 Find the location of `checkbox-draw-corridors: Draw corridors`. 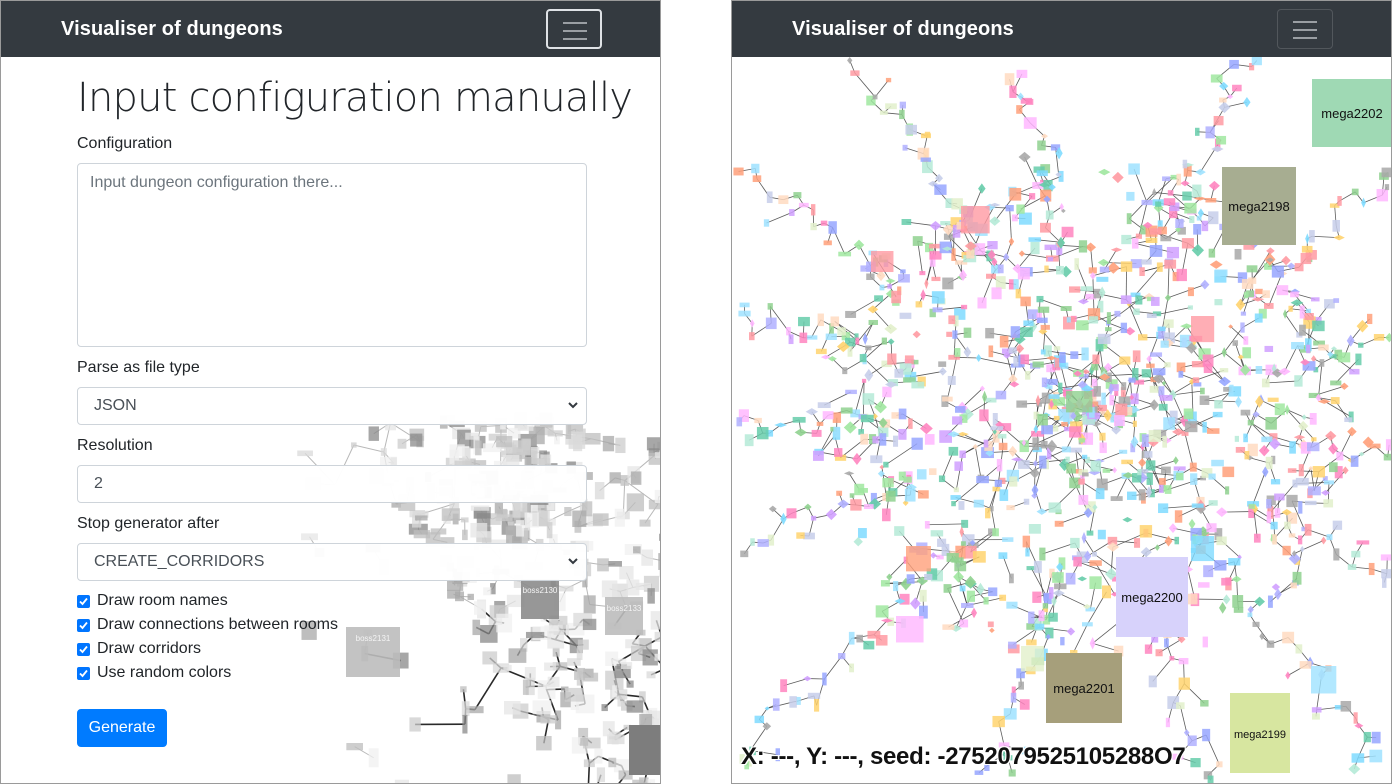

checkbox-draw-corridors: Draw corridors is located at coordinates (139, 649).